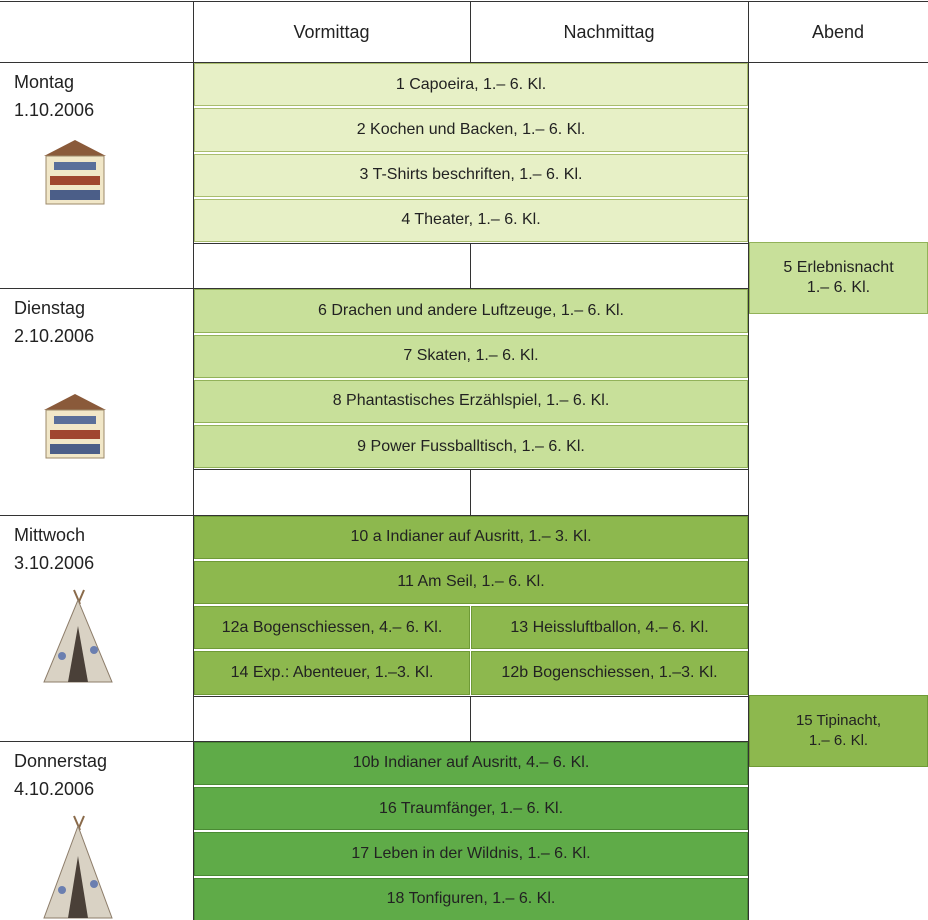 The image size is (928, 920). Describe the element at coordinates (609, 673) in the screenshot. I see `activity-cell: 12b Bogenschiessen, 1.–3. Kl.` at that location.